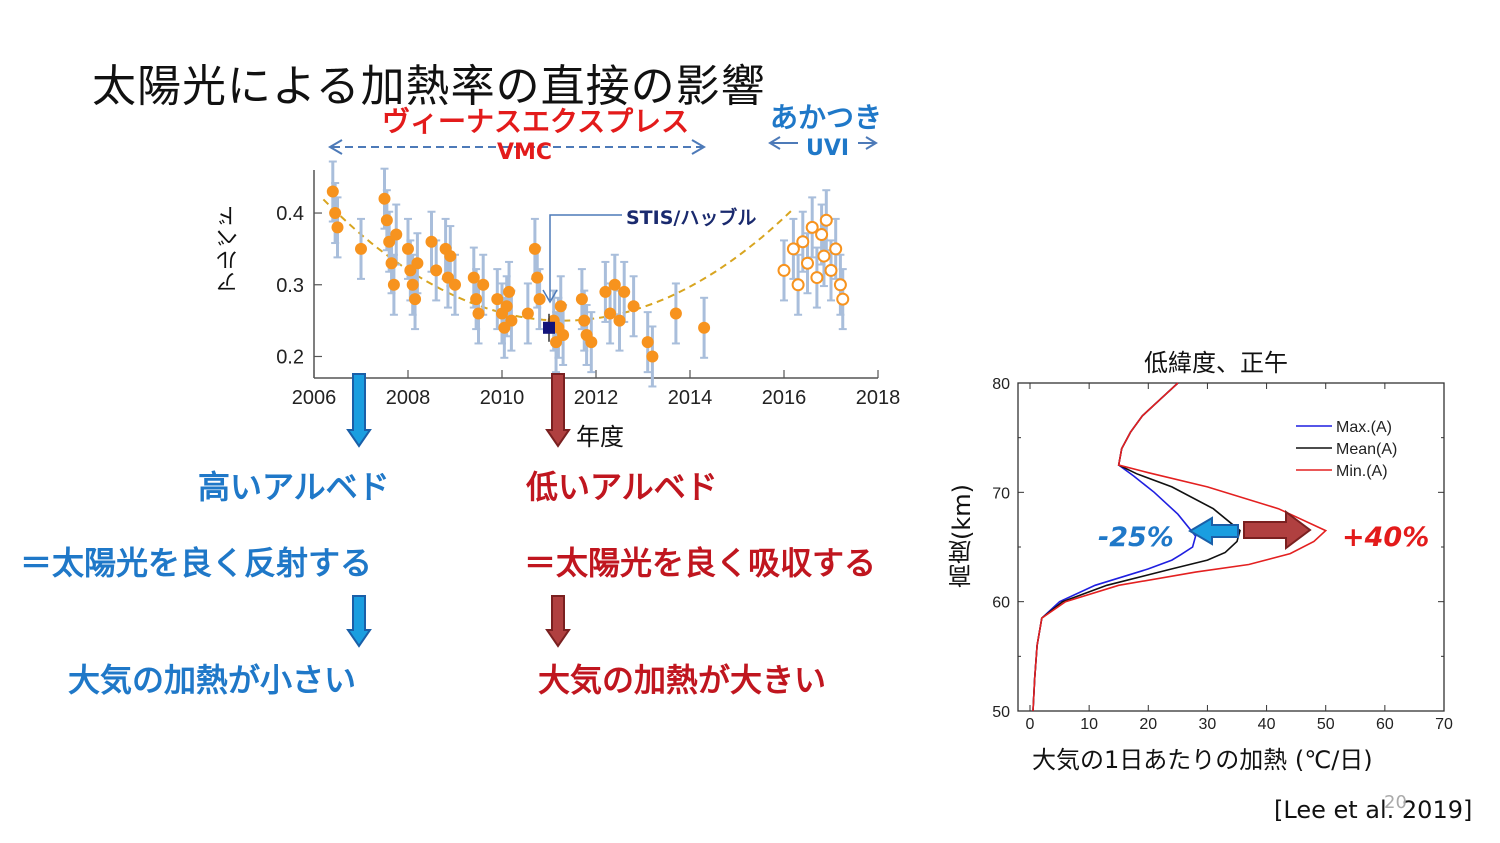  What do you see at coordinates (1395, 802) in the screenshot?
I see `page-number: 20` at bounding box center [1395, 802].